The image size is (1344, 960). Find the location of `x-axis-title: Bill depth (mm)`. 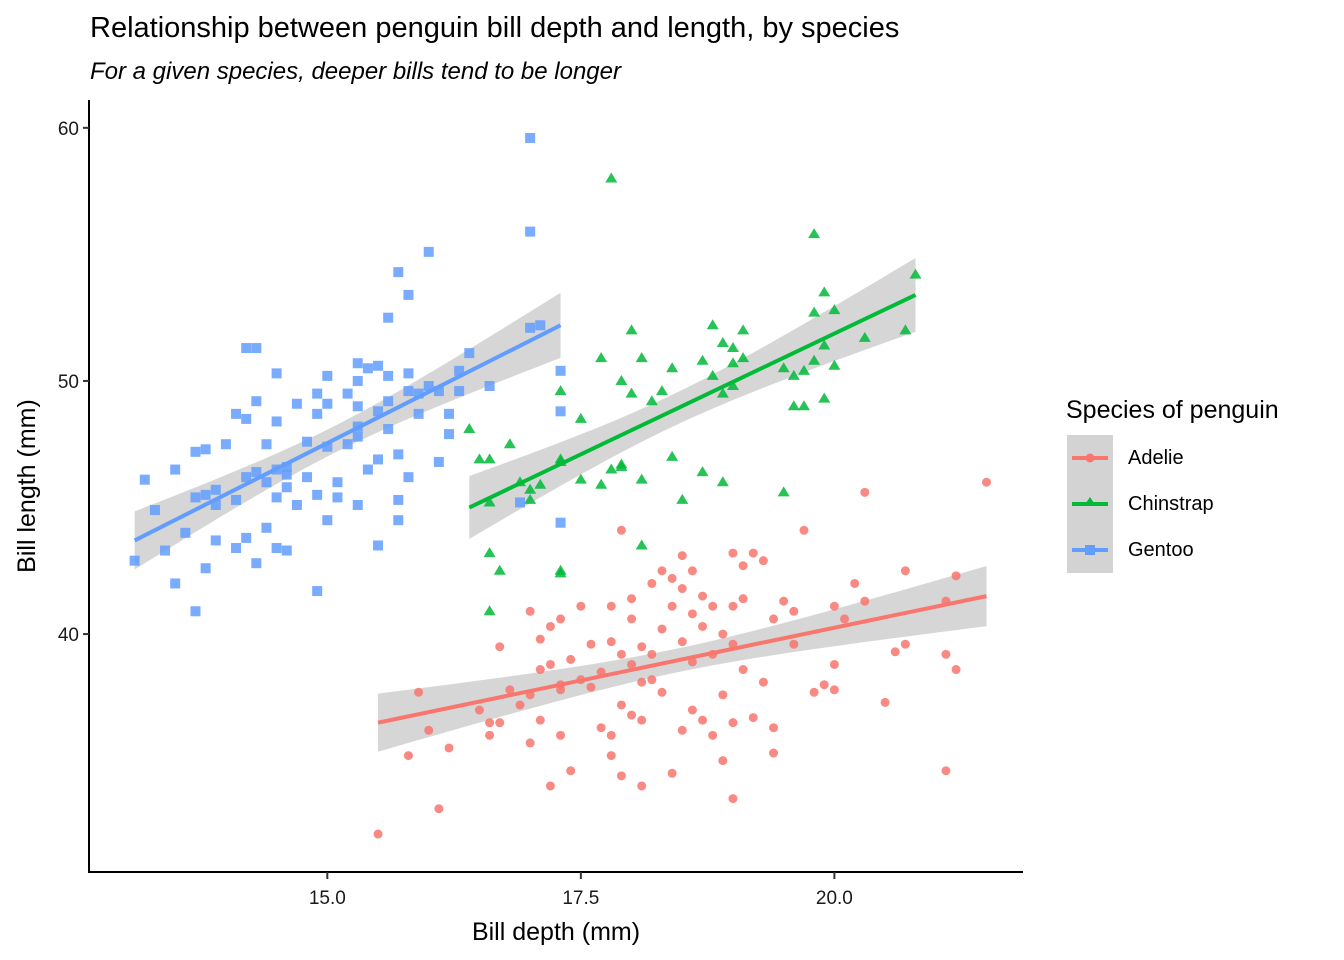

x-axis-title: Bill depth (mm) is located at coordinates (556, 932).